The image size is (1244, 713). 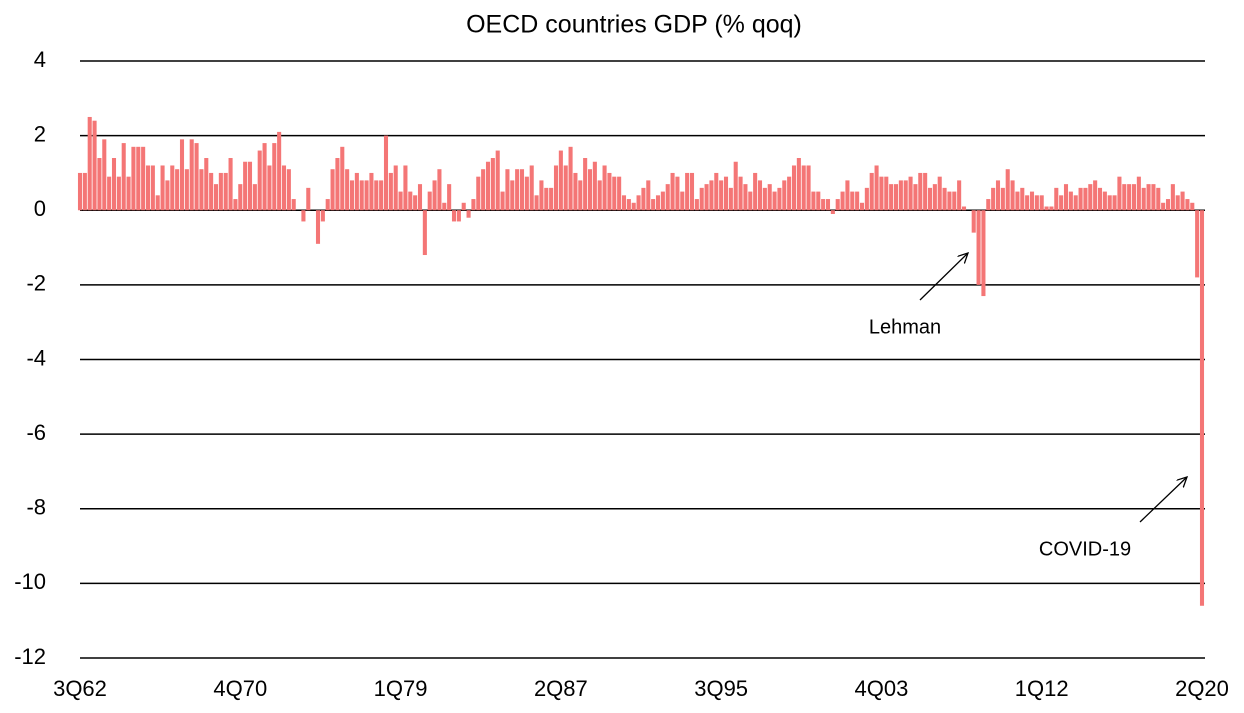 I want to click on y-tick-label: -12, so click(x=30, y=656).